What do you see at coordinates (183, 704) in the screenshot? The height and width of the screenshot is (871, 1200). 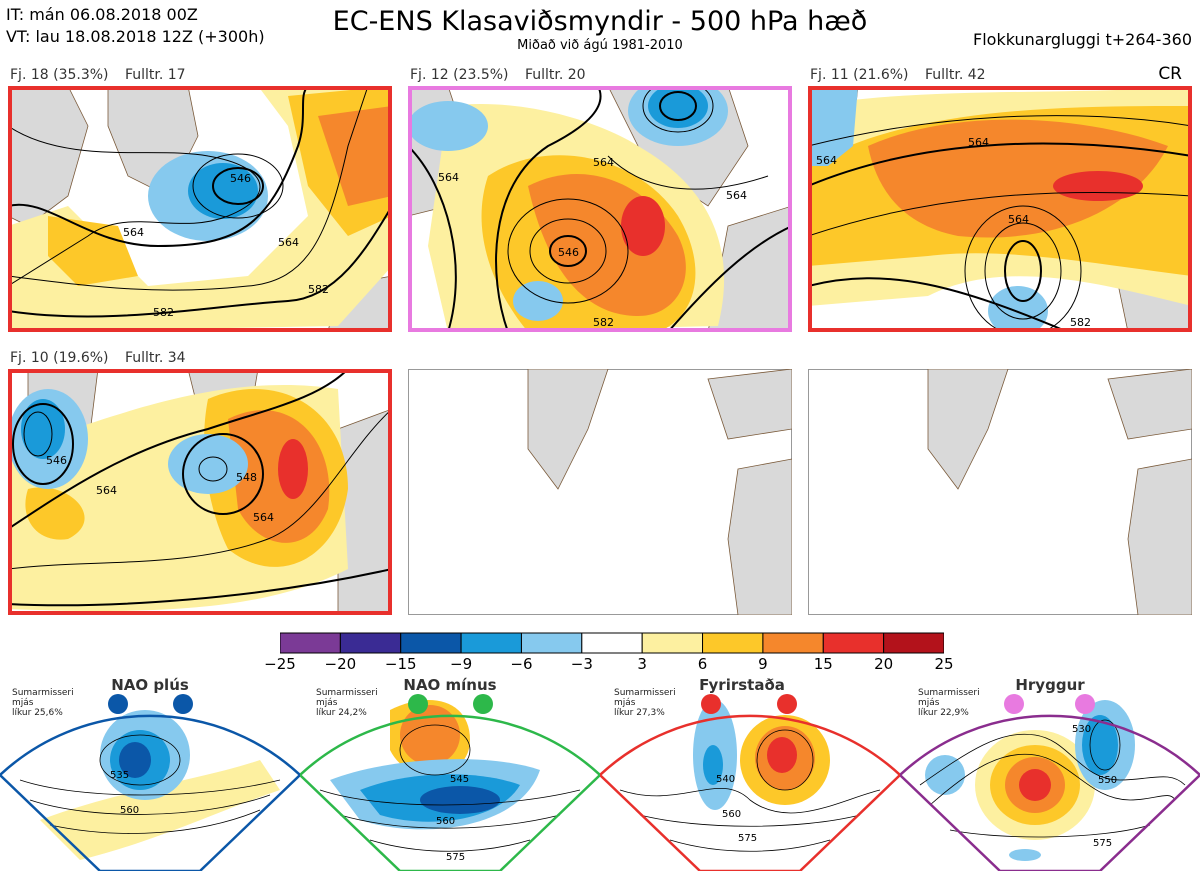 I see `regime-1-dot` at bounding box center [183, 704].